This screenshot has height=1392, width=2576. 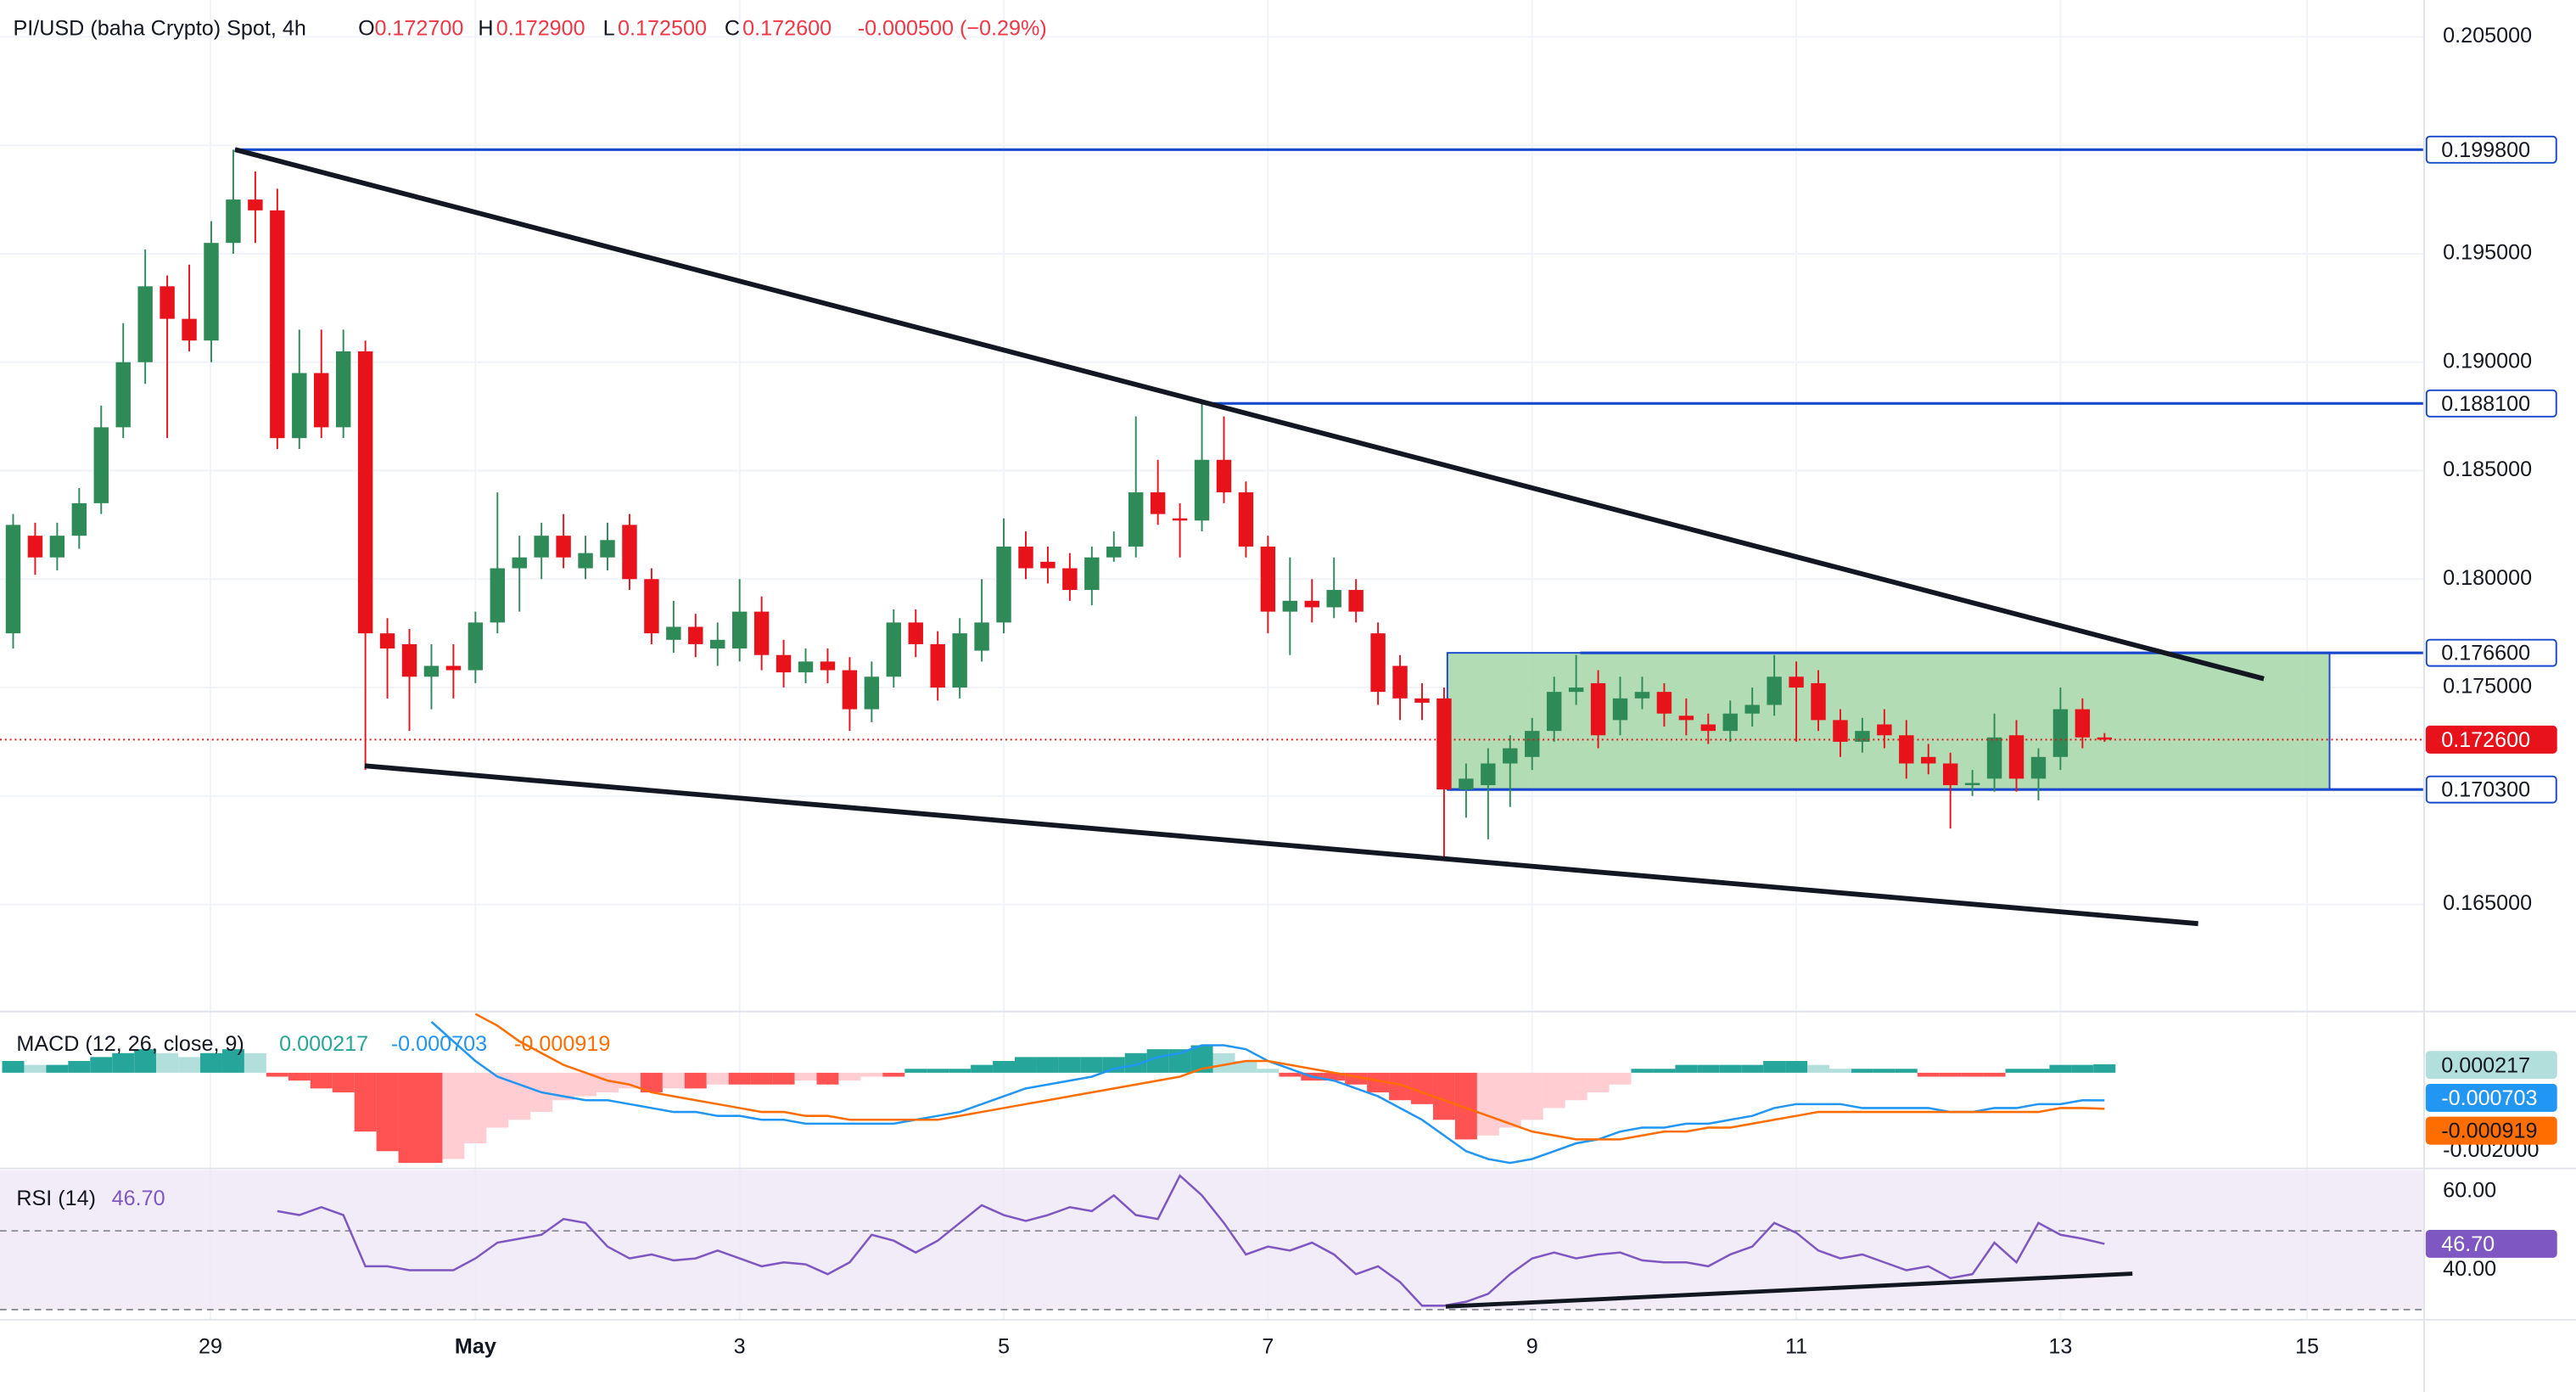 What do you see at coordinates (2487, 253) in the screenshot?
I see `y-tick-label: 0.195000` at bounding box center [2487, 253].